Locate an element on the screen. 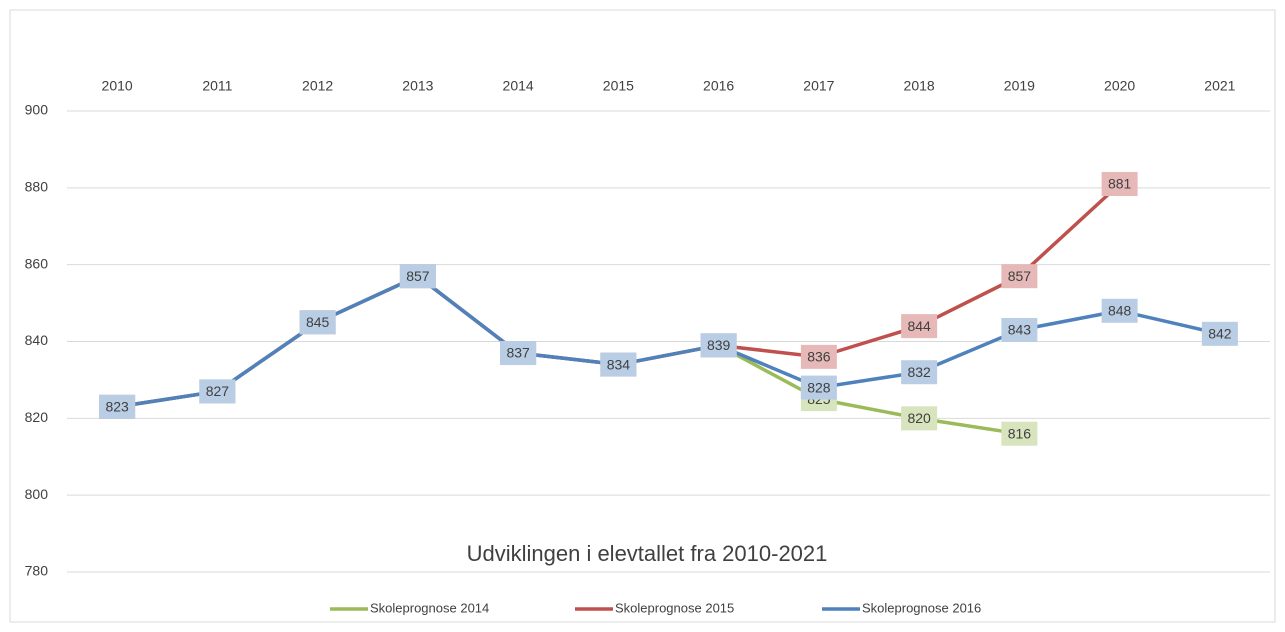 Image resolution: width=1285 pixels, height=632 pixels. data-label: 816 is located at coordinates (1019, 433).